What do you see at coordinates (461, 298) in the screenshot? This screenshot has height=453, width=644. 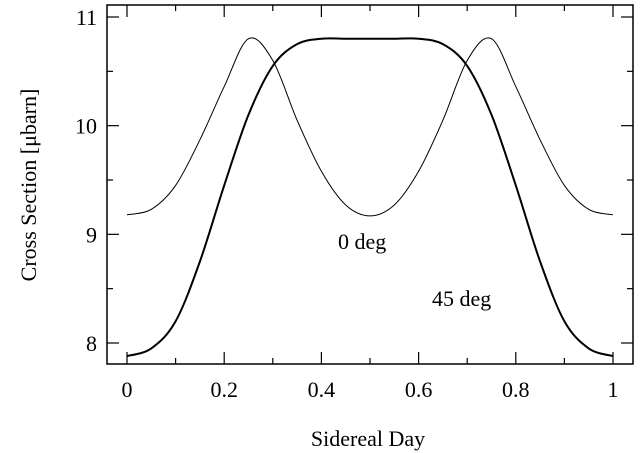 I see `series-label-45-deg: 45 deg` at bounding box center [461, 298].